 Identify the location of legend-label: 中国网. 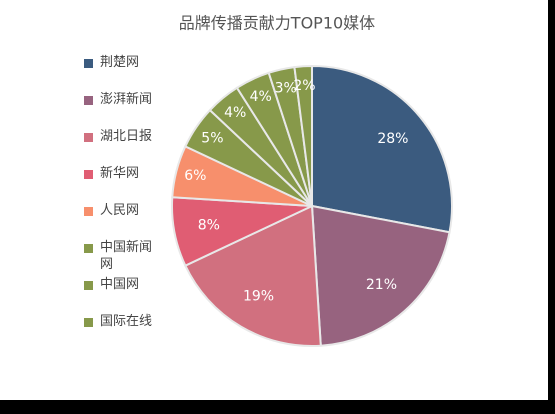
(120, 284).